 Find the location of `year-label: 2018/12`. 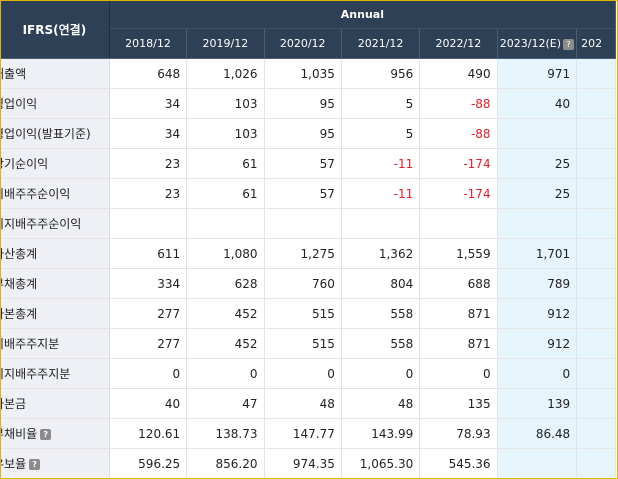

year-label: 2018/12 is located at coordinates (148, 43).